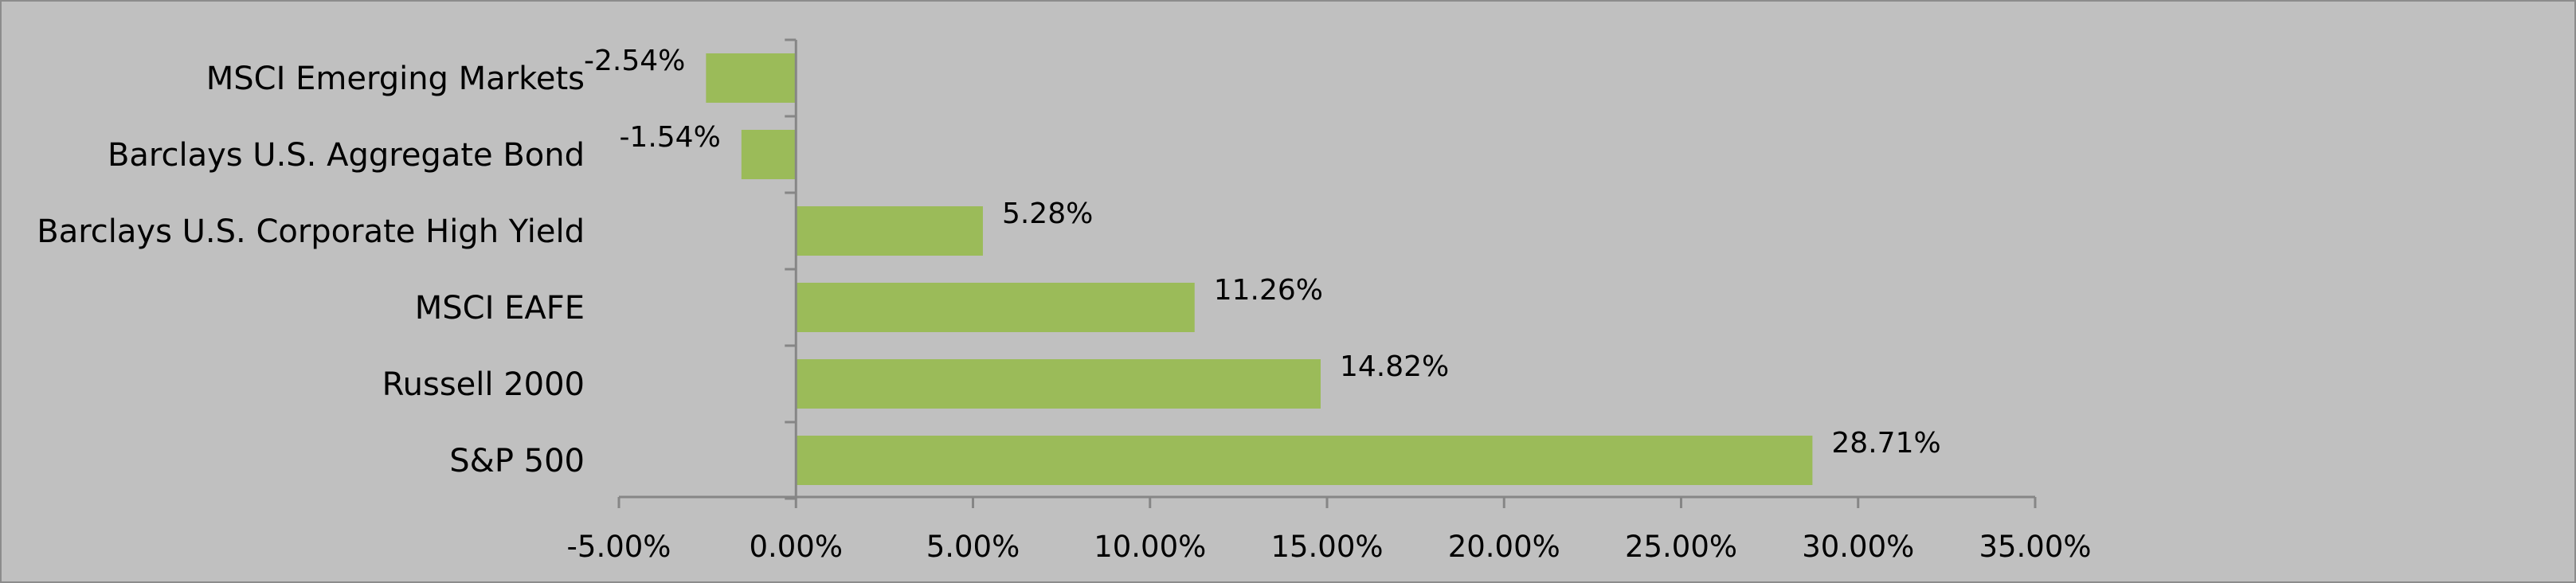  What do you see at coordinates (634, 61) in the screenshot?
I see `data-label-msci-emerging-markets: -2.54%` at bounding box center [634, 61].